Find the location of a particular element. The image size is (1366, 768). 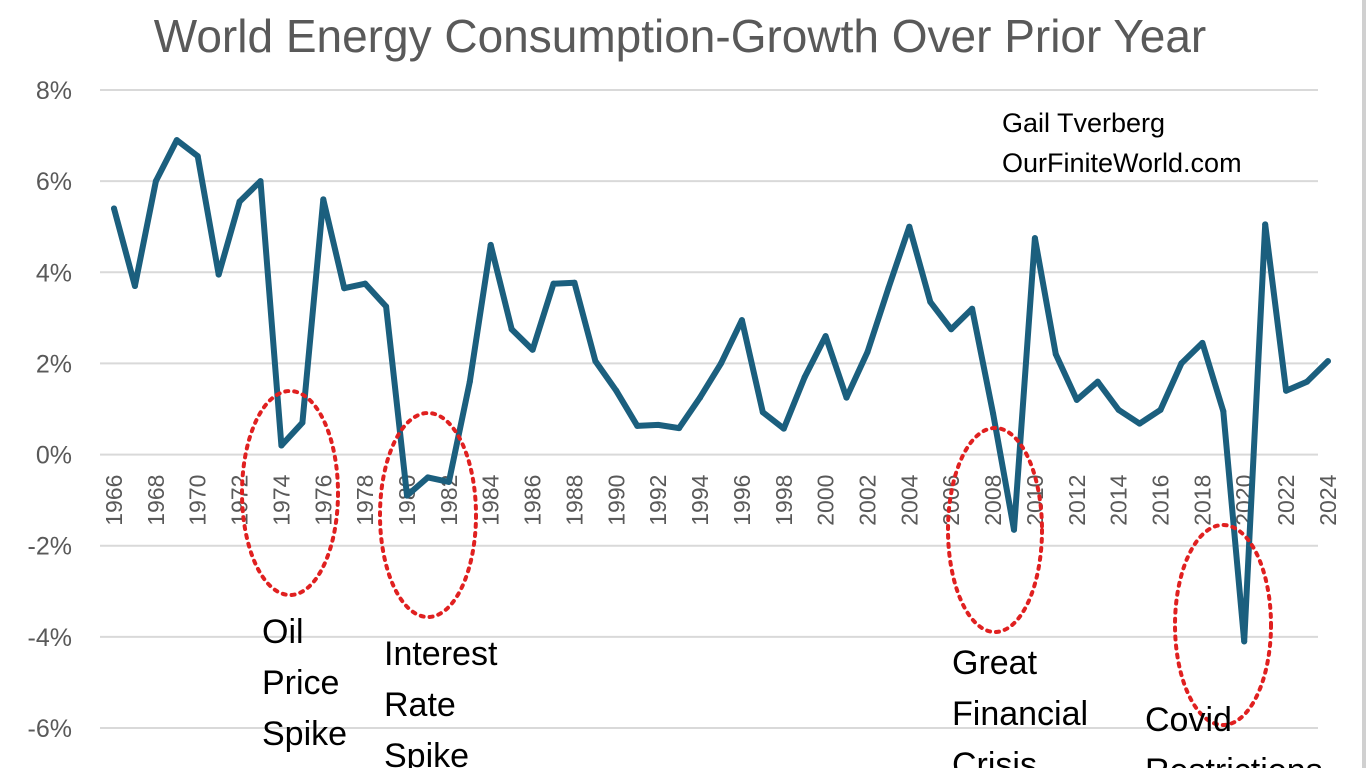

x-tick-label: 1968 is located at coordinates (156, 500).